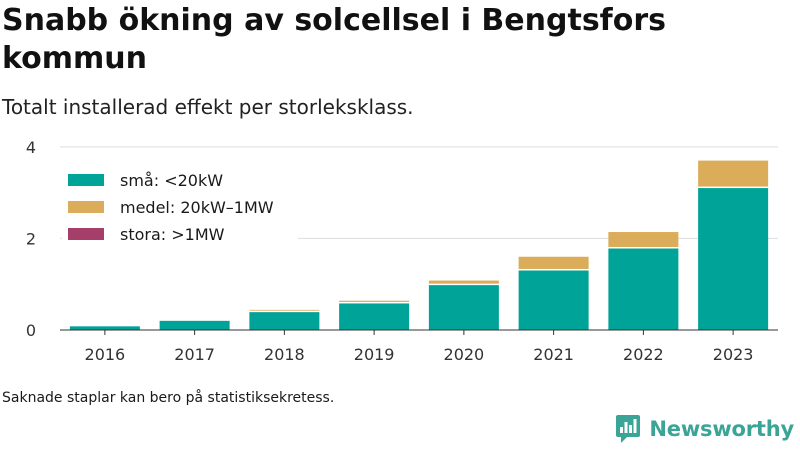 The image size is (800, 450). What do you see at coordinates (643, 354) in the screenshot?
I see `x-tick-label: 2022` at bounding box center [643, 354].